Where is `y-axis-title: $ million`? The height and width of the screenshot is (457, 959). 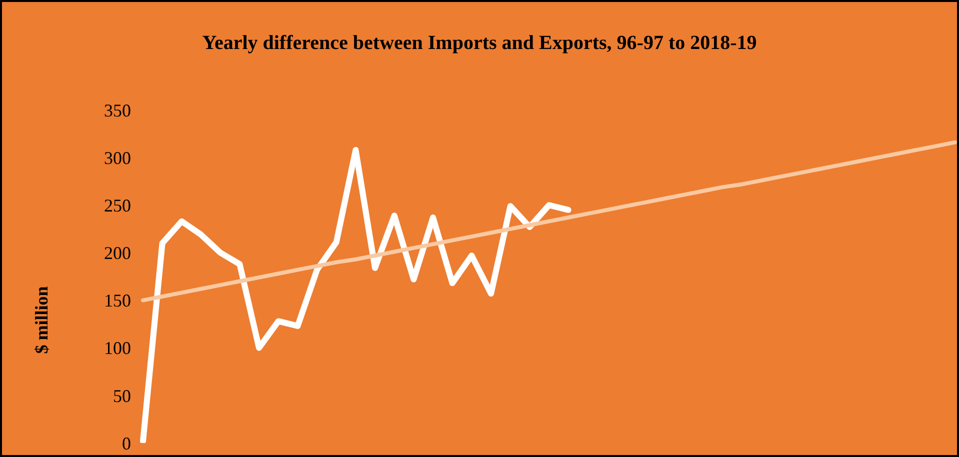 y-axis-title: $ million is located at coordinates (42, 320).